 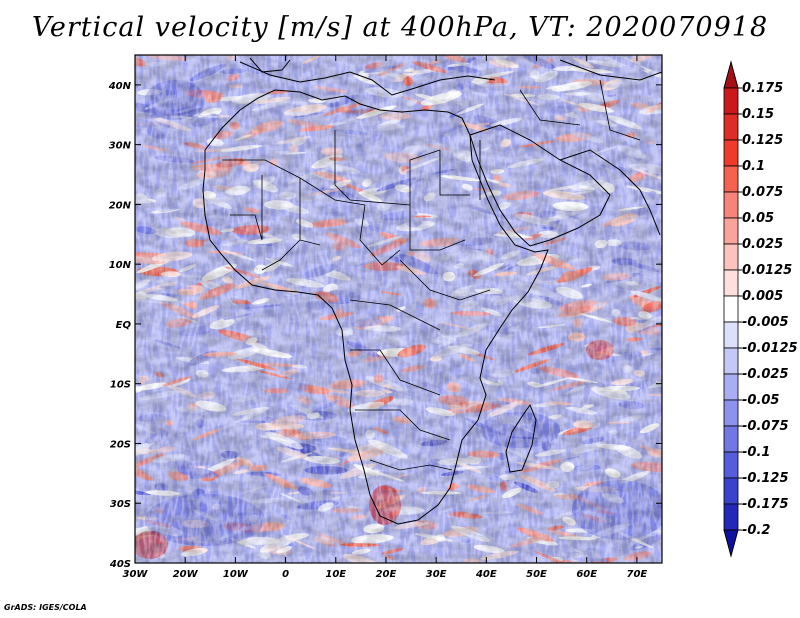 I want to click on lon-tick-label: 60E, so click(x=586, y=574).